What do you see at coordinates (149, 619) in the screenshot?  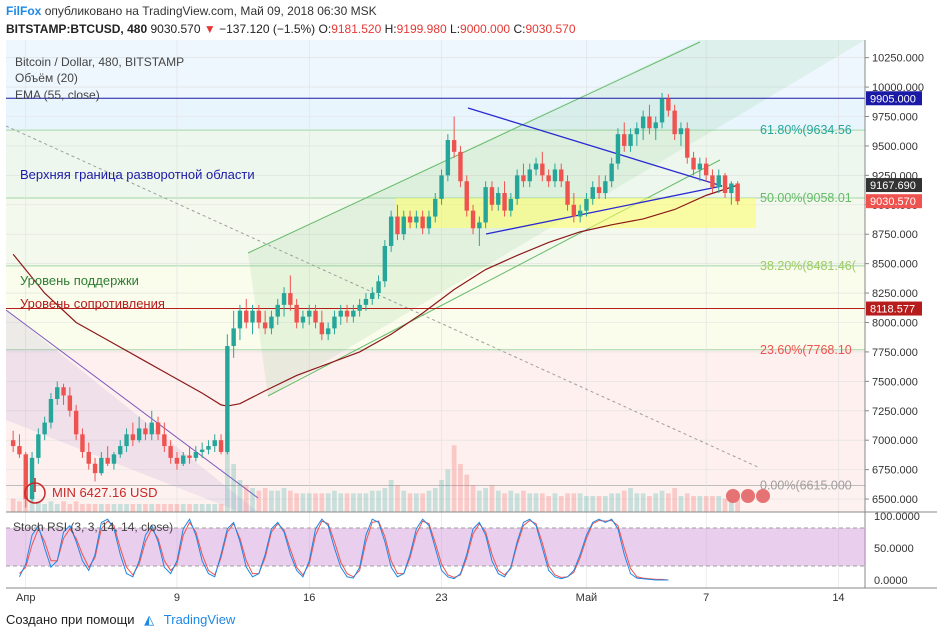 I see `tradingview-logo-icon: ◭` at bounding box center [149, 619].